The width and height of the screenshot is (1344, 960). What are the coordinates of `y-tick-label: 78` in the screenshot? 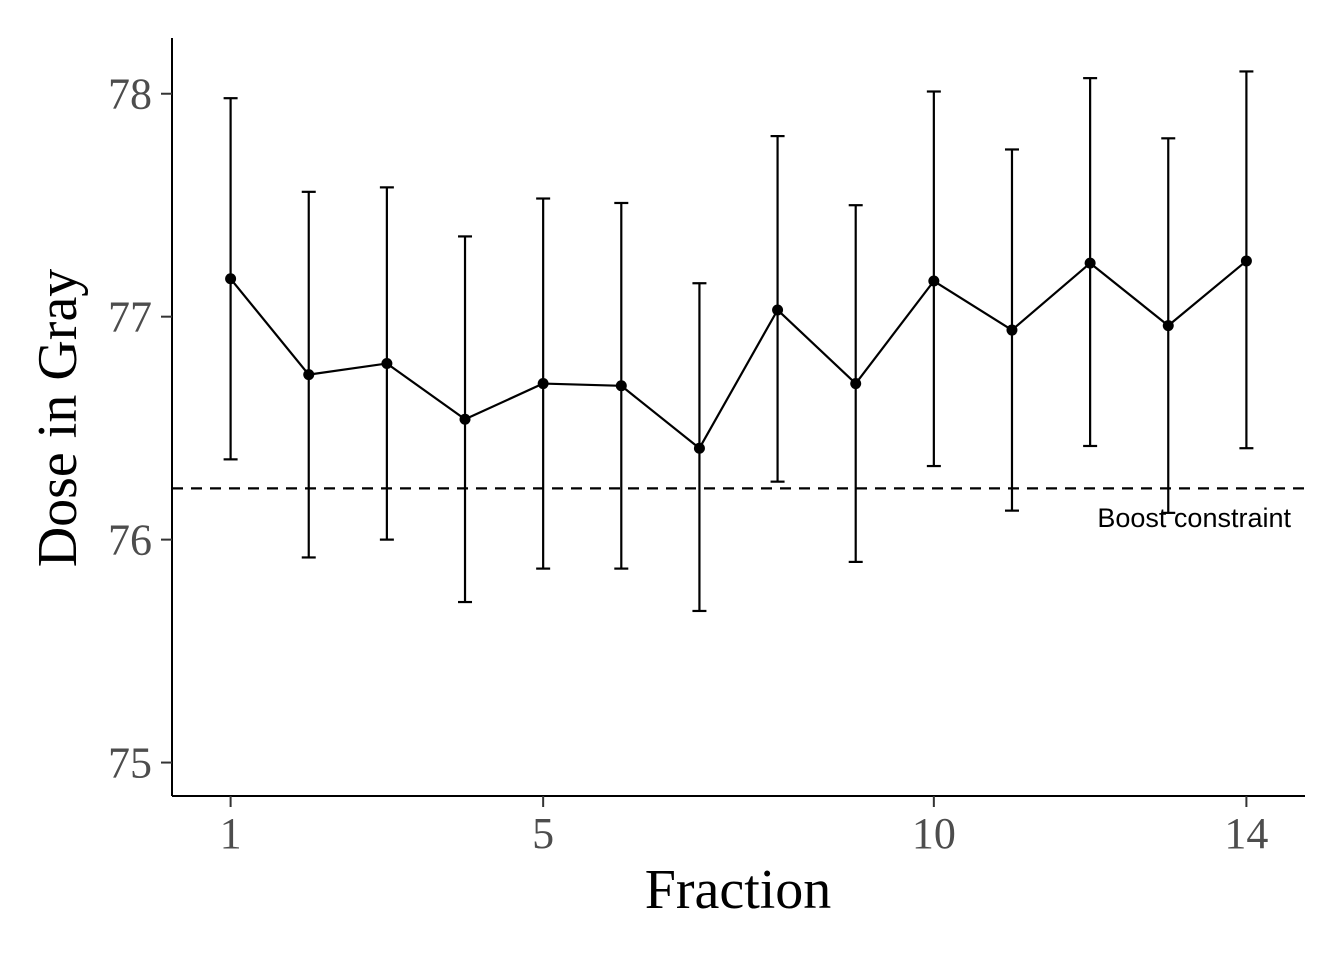 It's located at (130, 94).